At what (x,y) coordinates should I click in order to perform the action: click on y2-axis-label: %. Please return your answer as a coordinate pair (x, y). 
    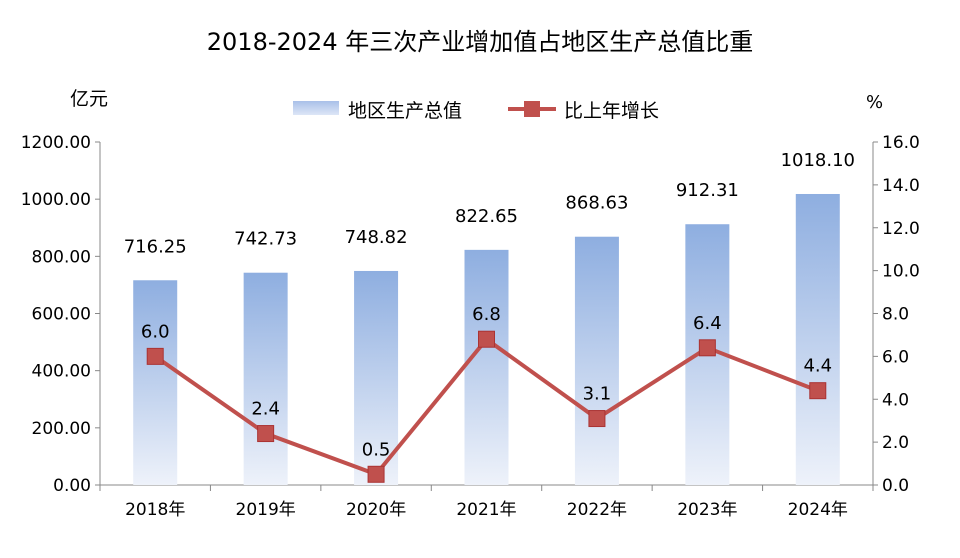
    Looking at the image, I should click on (874, 102).